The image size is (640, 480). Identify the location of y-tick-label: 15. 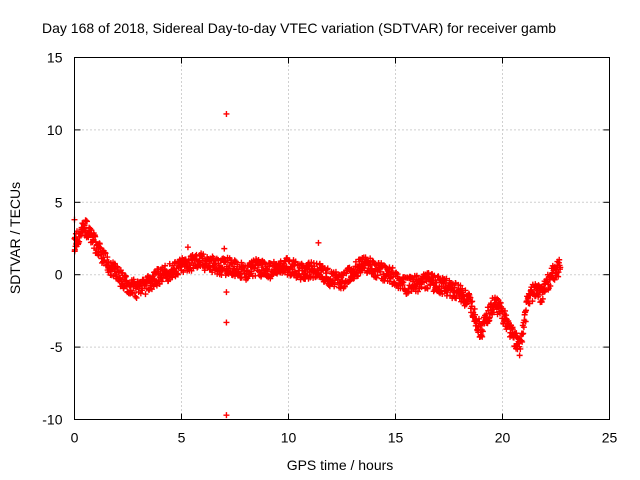
(55, 58).